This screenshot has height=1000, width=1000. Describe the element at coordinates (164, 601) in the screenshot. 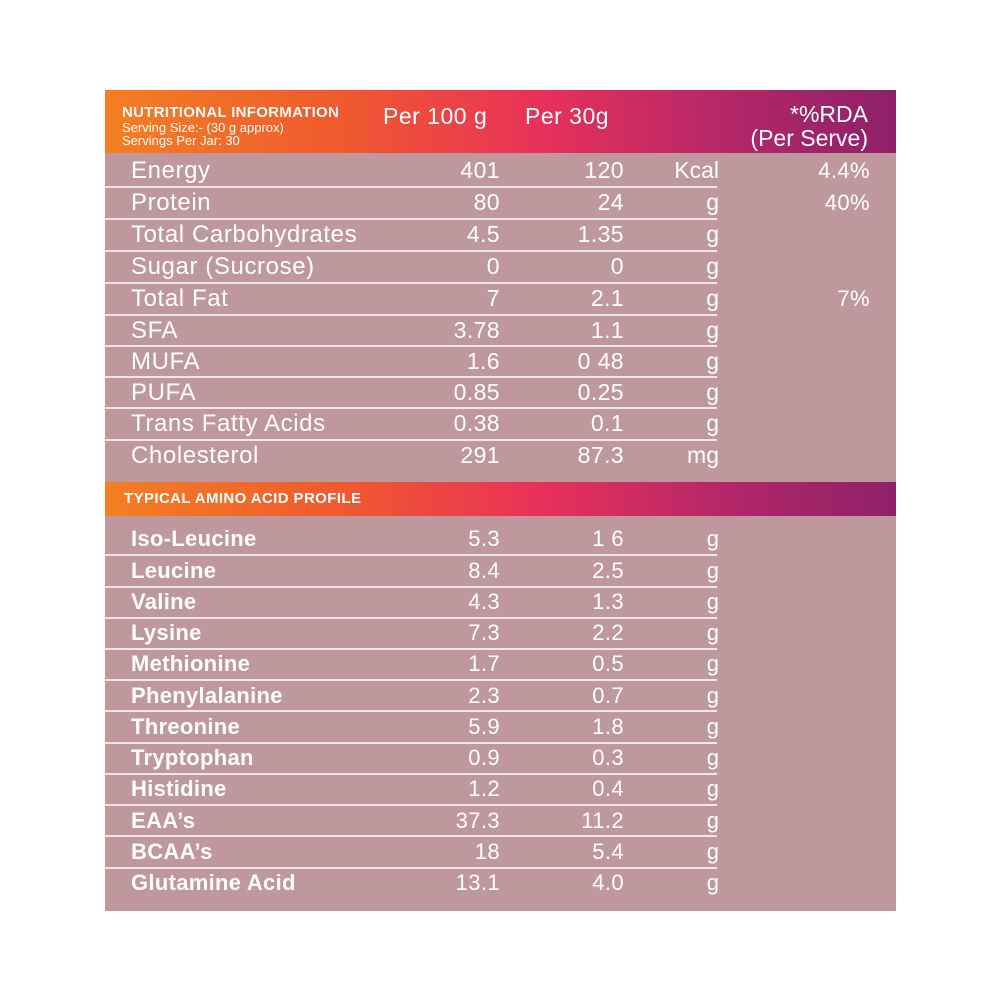

I see `amino-name: Valine` at that location.